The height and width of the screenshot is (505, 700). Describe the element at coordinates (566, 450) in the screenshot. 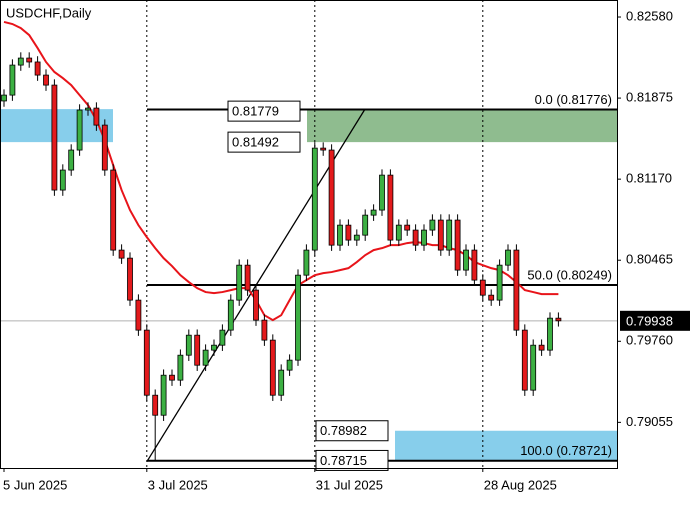

I see `fib-label: 100.0 (0.78721)` at that location.